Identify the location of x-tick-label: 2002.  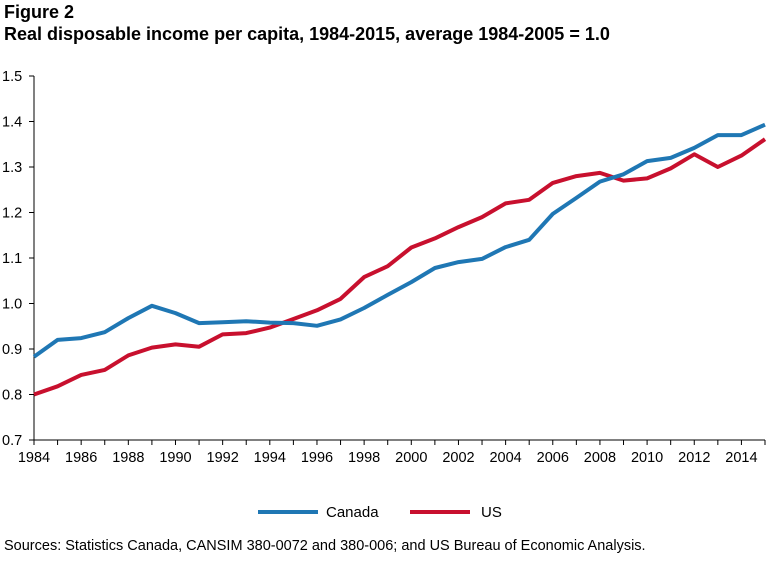
(458, 458).